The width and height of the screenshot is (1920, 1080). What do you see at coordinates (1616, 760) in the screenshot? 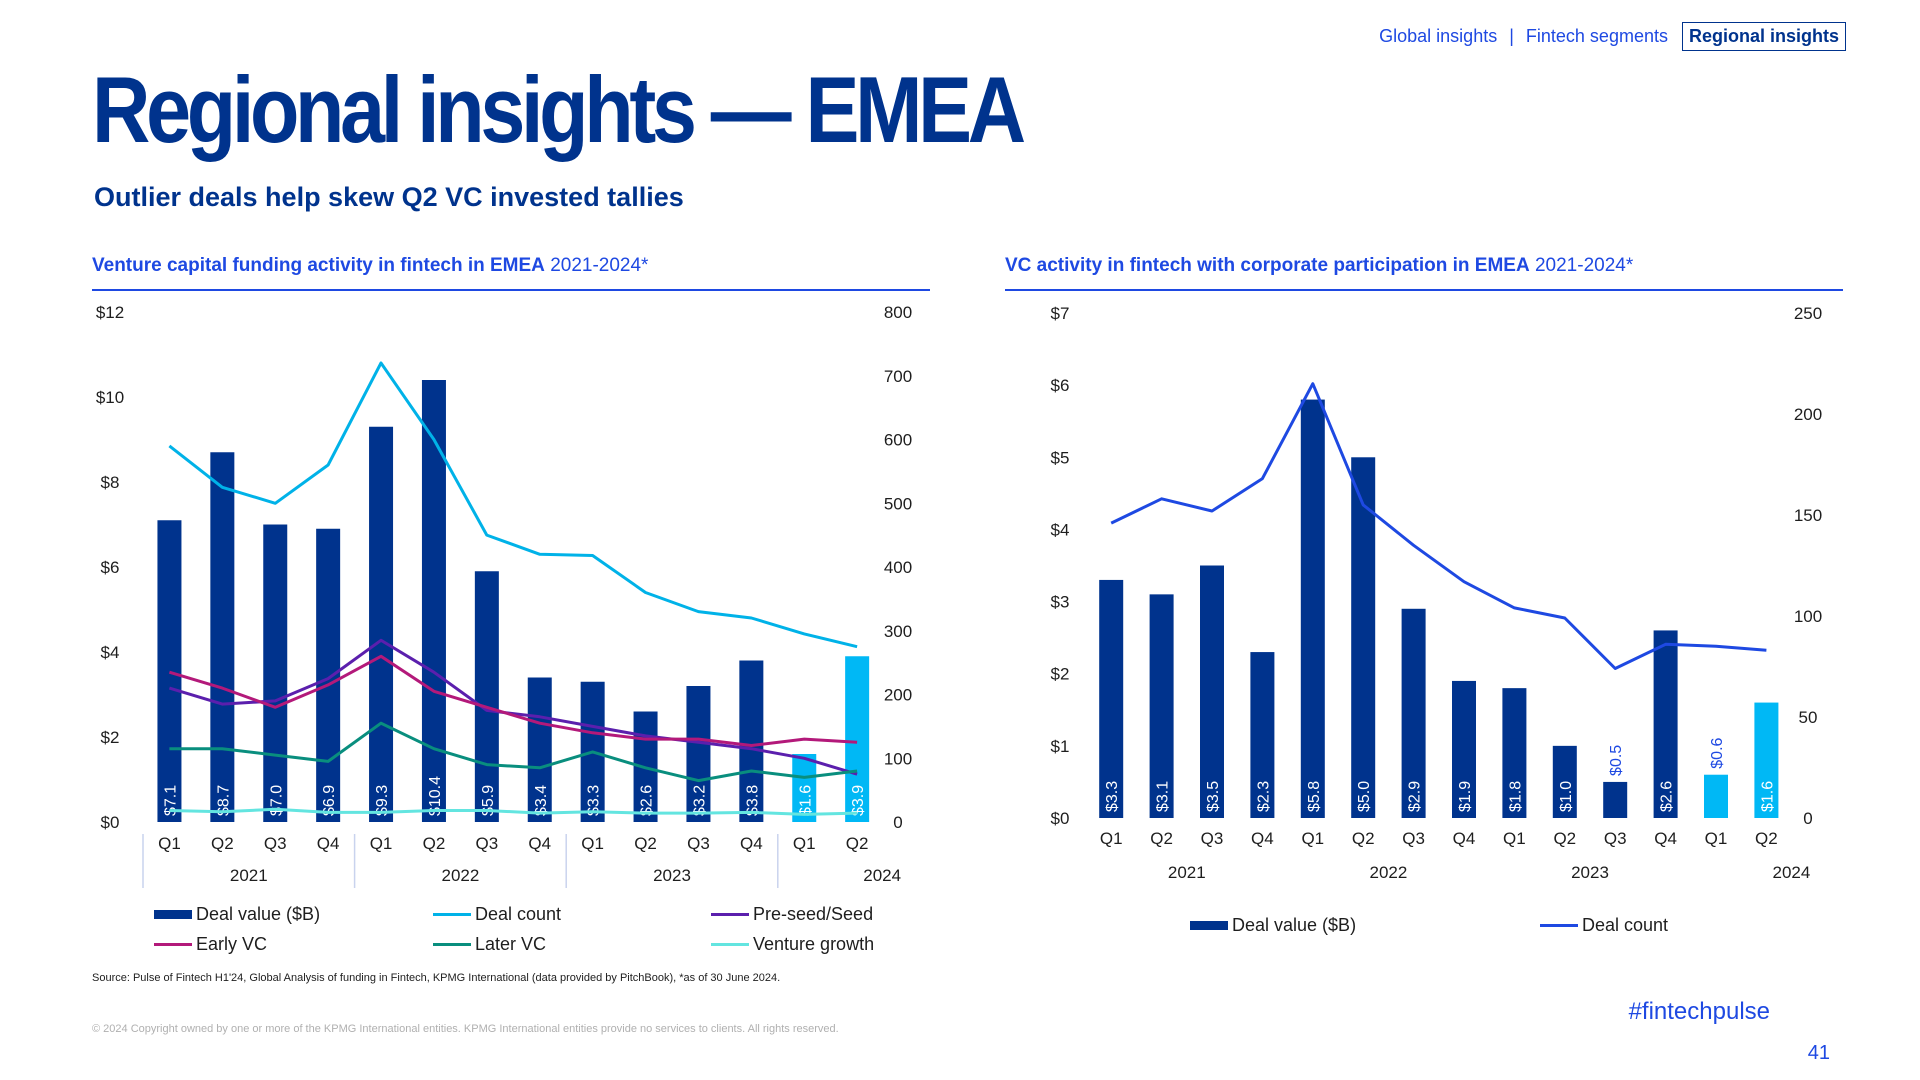
I see `right-bar-label: $0.5` at bounding box center [1616, 760].